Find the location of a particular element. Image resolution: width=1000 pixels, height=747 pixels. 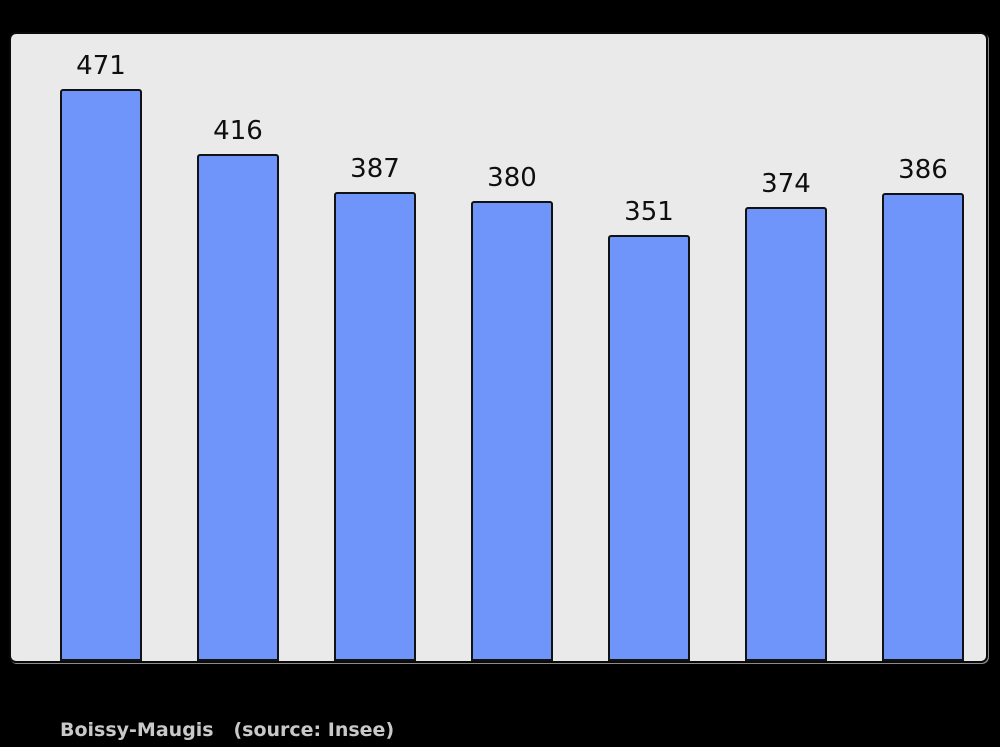

bar-group: 374 is located at coordinates (786, 416).